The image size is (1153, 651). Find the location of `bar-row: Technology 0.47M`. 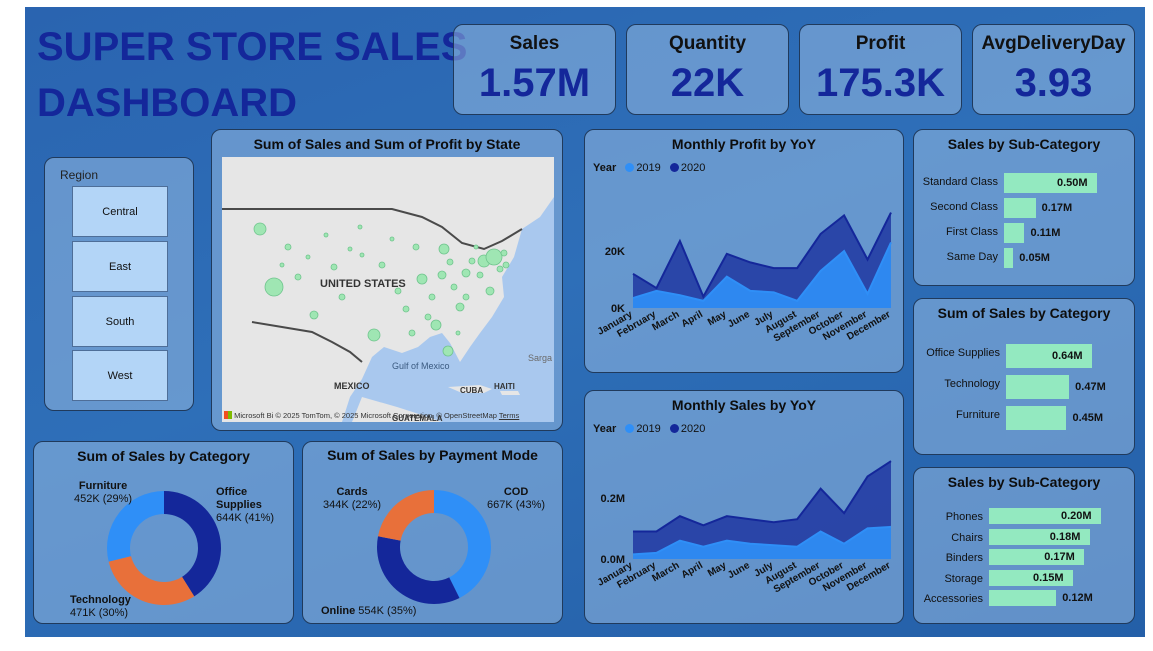

bar-row: Technology 0.47M is located at coordinates (1025, 387).